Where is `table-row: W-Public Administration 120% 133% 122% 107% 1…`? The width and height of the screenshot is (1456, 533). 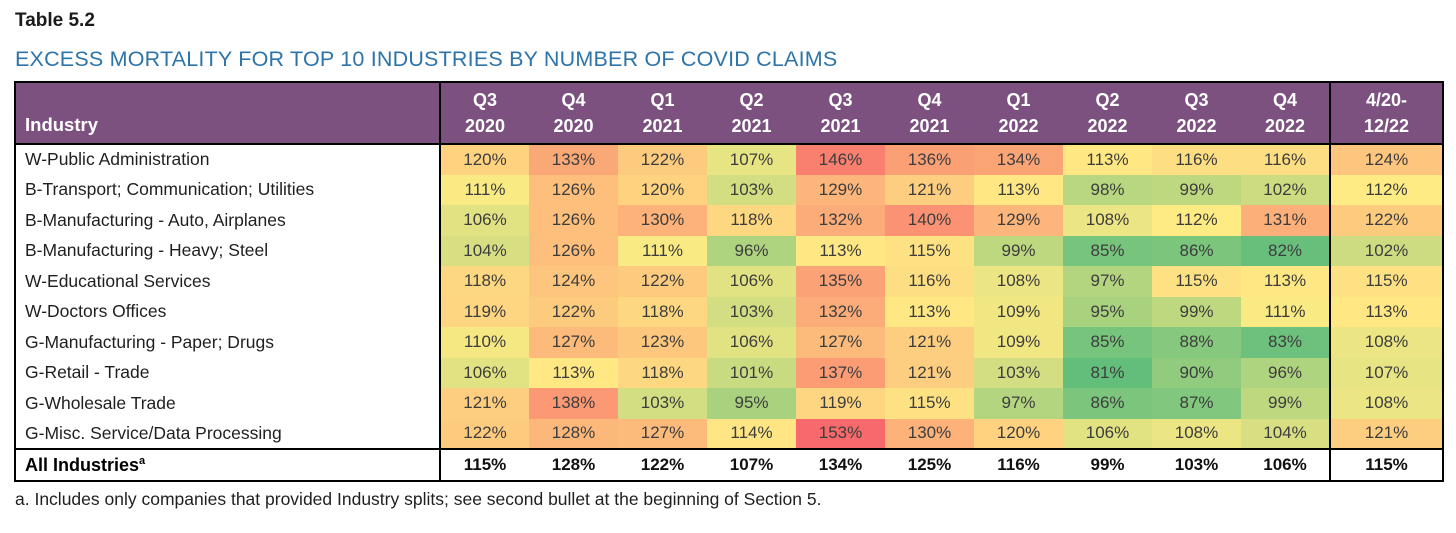
table-row: W-Public Administration 120% 133% 122% 107% 1… is located at coordinates (729, 159).